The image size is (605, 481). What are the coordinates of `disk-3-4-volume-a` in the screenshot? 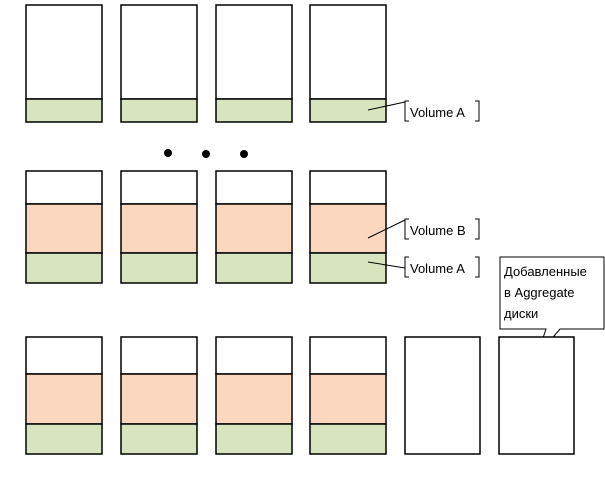 It's located at (348, 439).